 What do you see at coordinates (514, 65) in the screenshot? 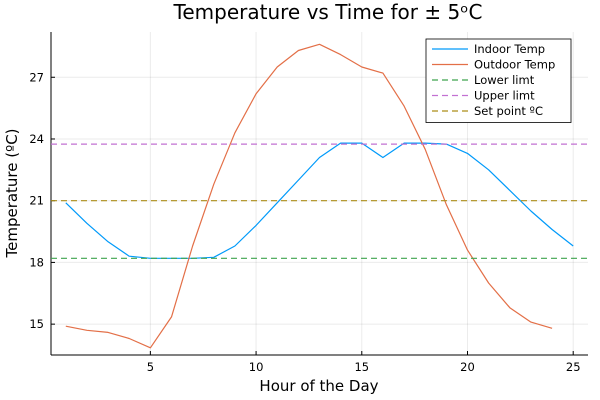
I see `legend-label: Outdoor Temp` at bounding box center [514, 65].